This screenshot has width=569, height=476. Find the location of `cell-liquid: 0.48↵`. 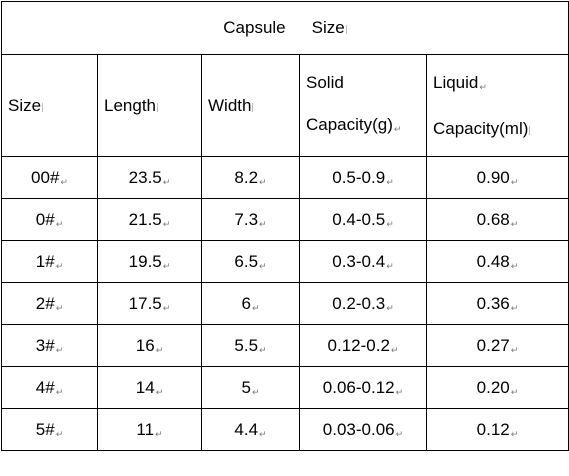

cell-liquid: 0.48↵ is located at coordinates (497, 261).